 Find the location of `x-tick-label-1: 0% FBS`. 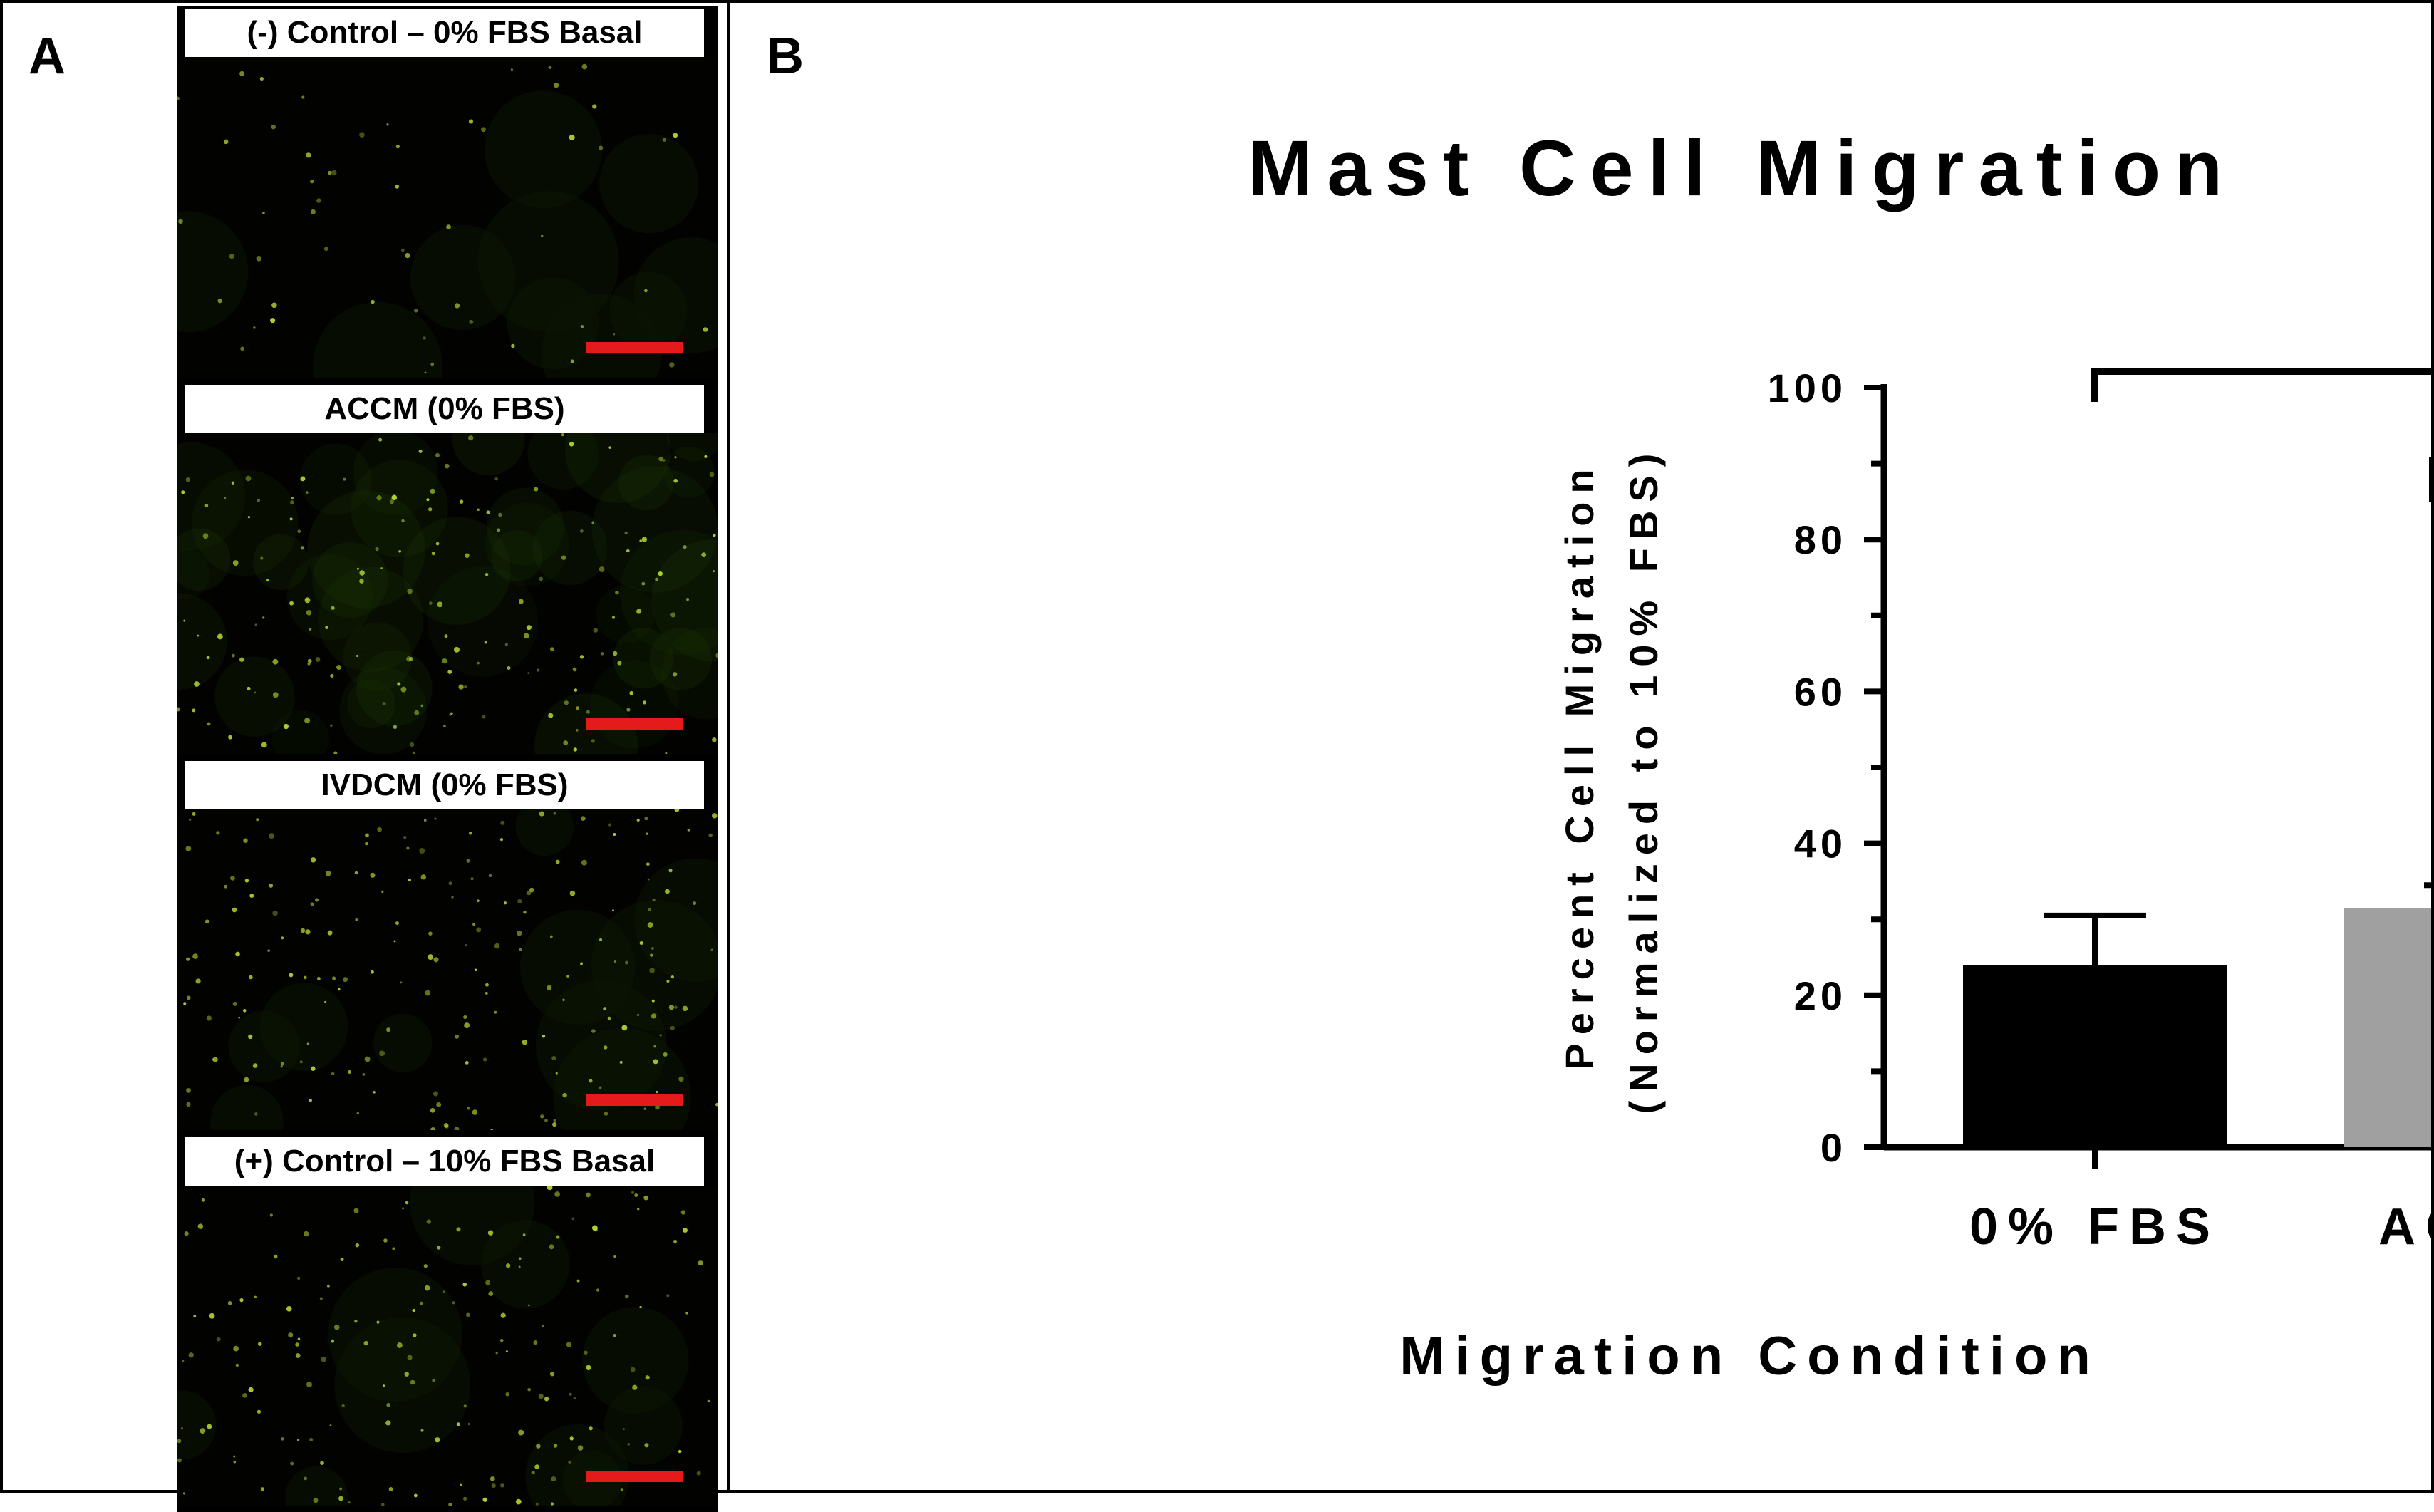

x-tick-label-1: 0% FBS is located at coordinates (2094, 1226).